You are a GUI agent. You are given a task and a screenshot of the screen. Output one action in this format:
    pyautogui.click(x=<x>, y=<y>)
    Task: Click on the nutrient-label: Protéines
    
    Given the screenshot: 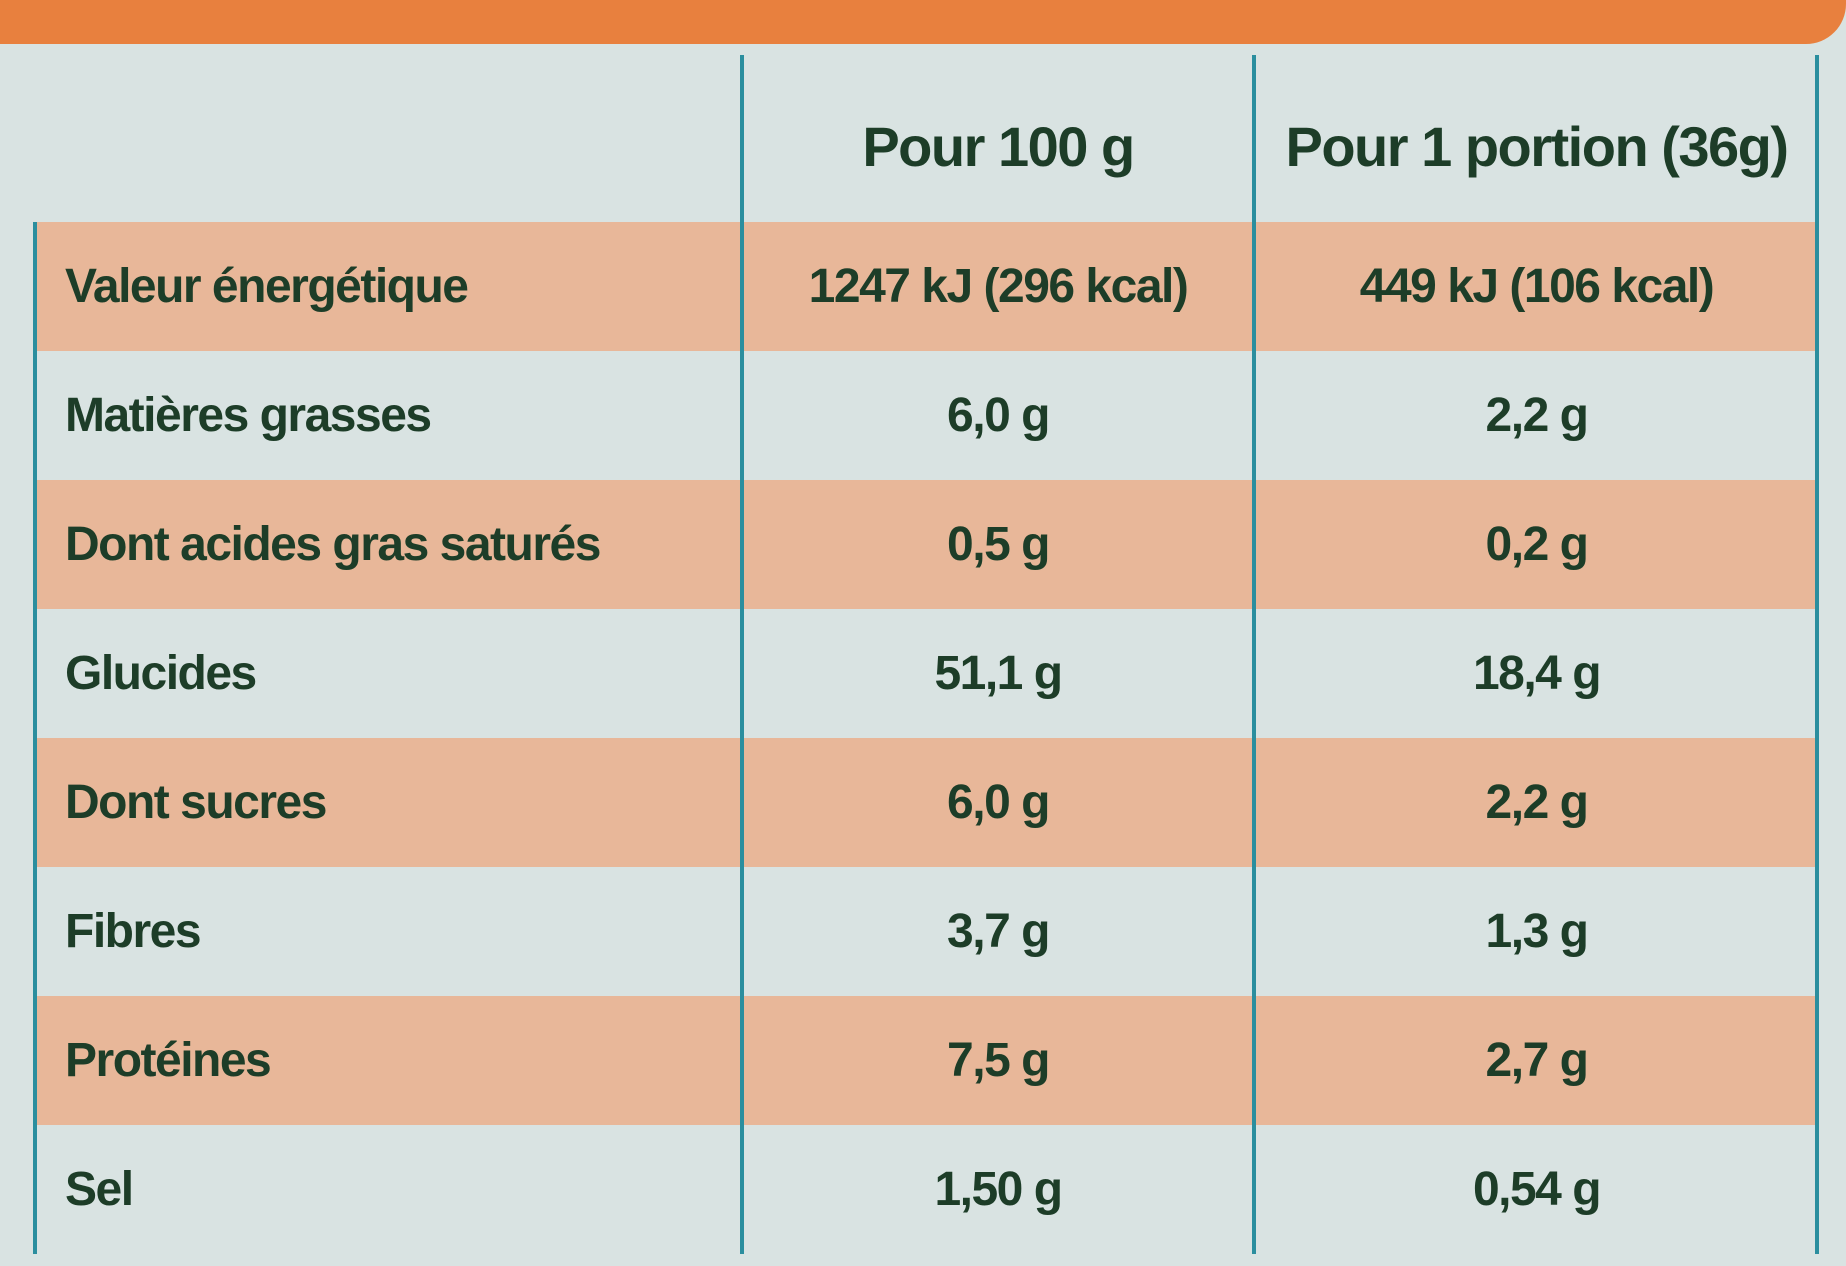 What is the action you would take?
    pyautogui.click(x=168, y=1060)
    